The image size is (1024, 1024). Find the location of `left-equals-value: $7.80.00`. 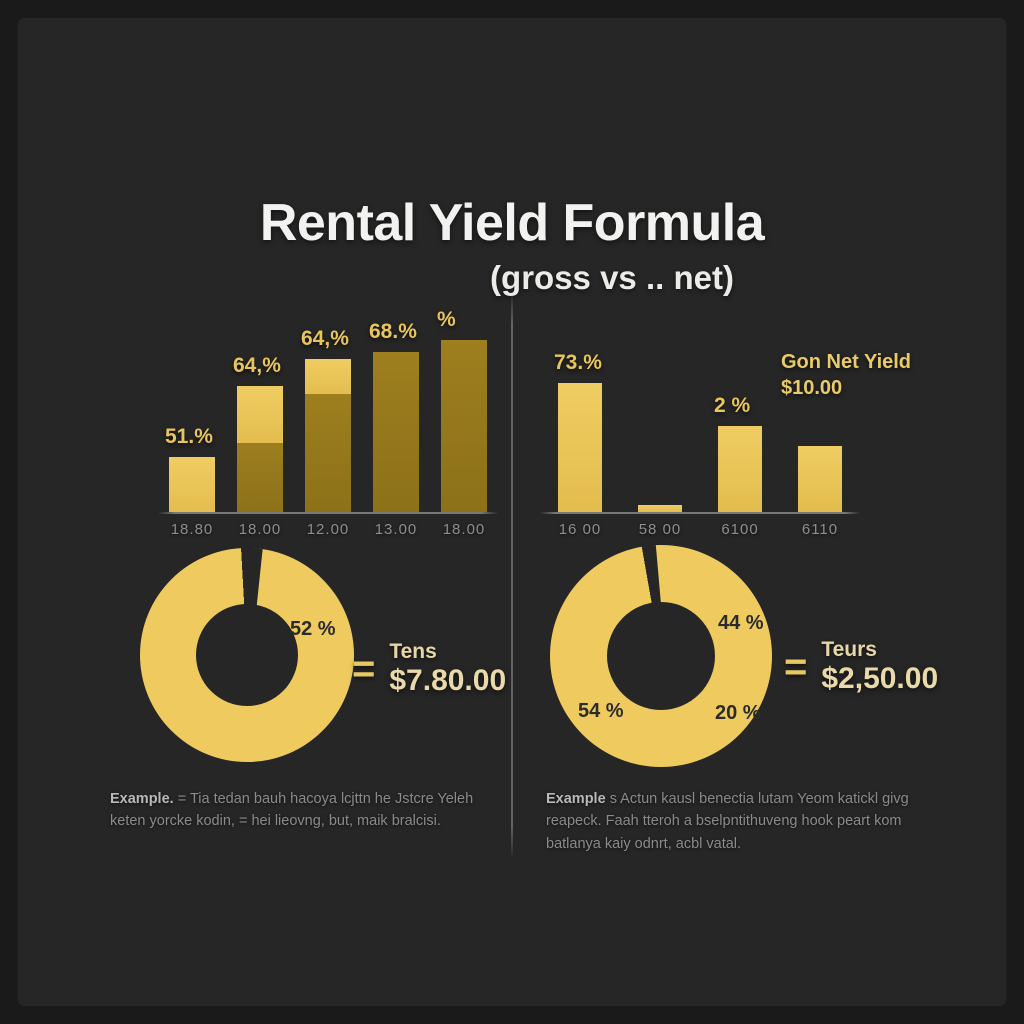

left-equals-value: $7.80.00 is located at coordinates (448, 681).